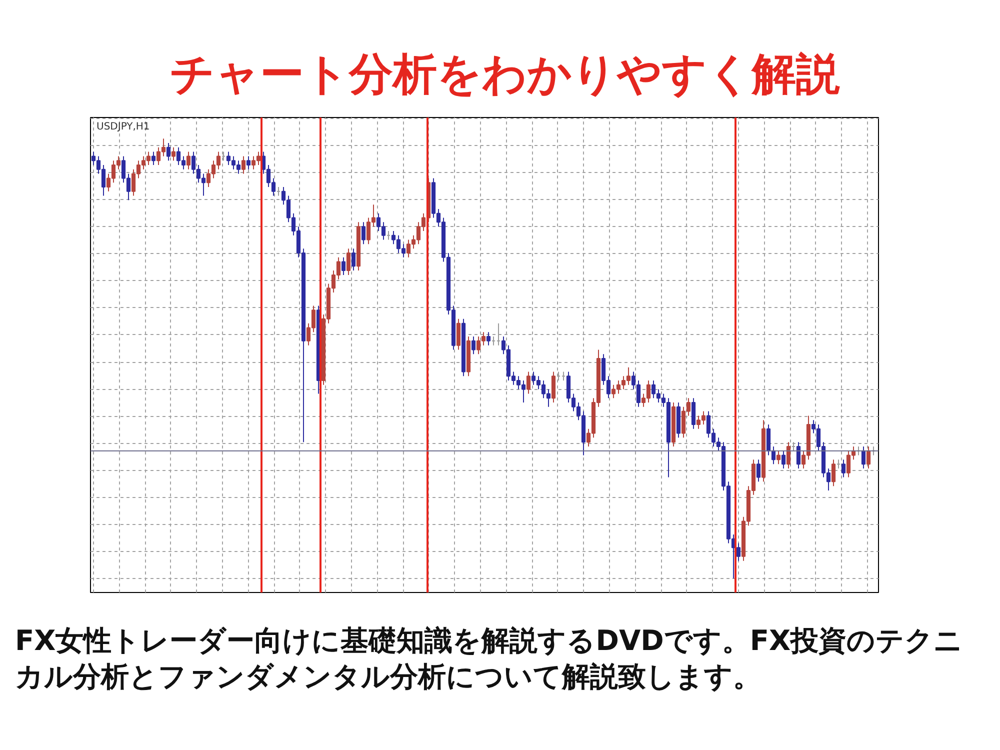 Image resolution: width=1000 pixels, height=750 pixels. Describe the element at coordinates (123, 127) in the screenshot. I see `text: USDJPY,H1` at that location.